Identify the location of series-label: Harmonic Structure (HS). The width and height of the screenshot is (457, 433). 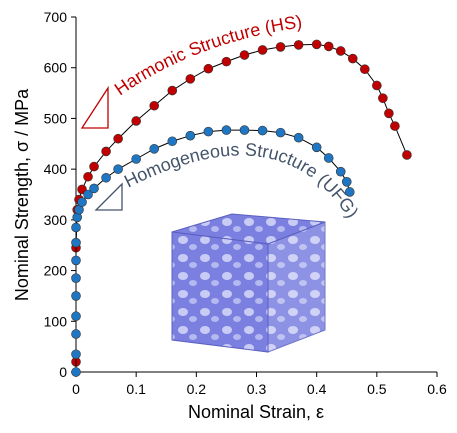
(207, 55).